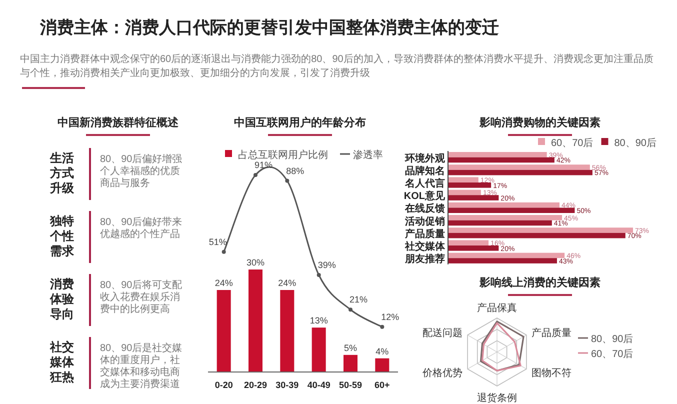  What do you see at coordinates (141, 366) in the screenshot?
I see `text: 80、90后是社交媒体的重度用户，社交媒体和移动电商成为主要消费渠道` at bounding box center [141, 366].